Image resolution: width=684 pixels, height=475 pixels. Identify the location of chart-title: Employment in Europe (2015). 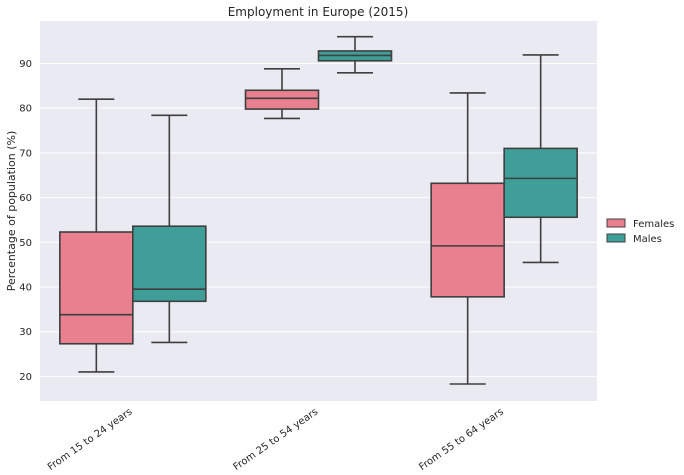
(318, 12).